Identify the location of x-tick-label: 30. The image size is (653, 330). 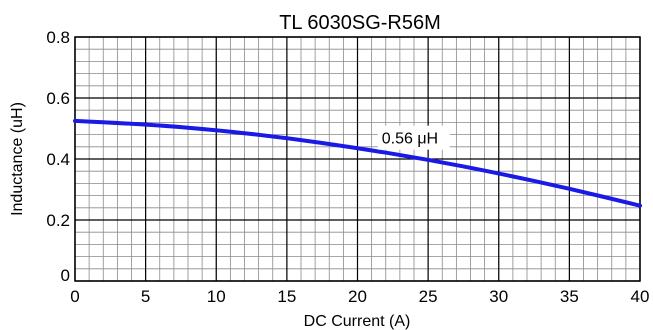
(498, 296).